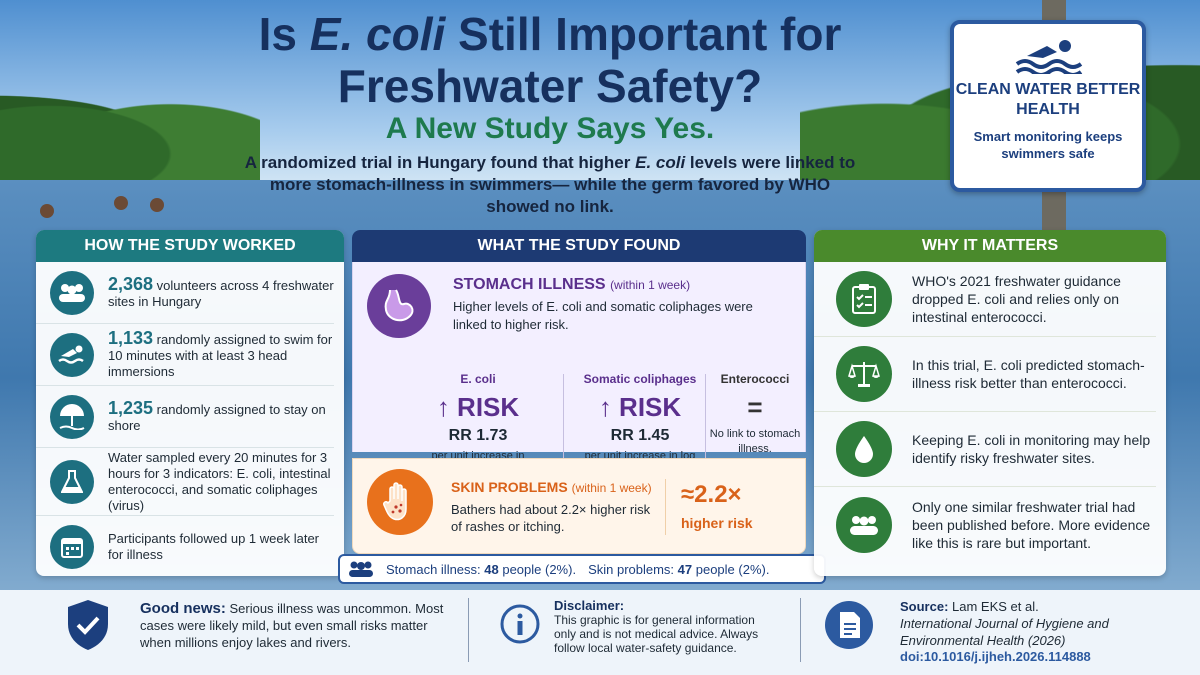  Describe the element at coordinates (864, 299) in the screenshot. I see `clipboard-icon` at that location.